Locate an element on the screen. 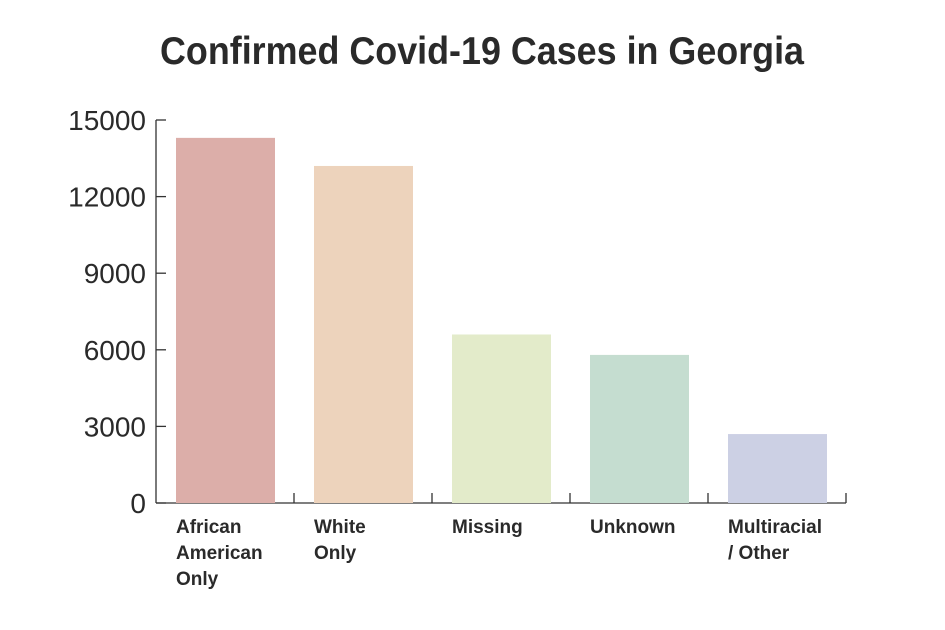 The height and width of the screenshot is (630, 945). y-tick-label: 9000 is located at coordinates (115, 273).